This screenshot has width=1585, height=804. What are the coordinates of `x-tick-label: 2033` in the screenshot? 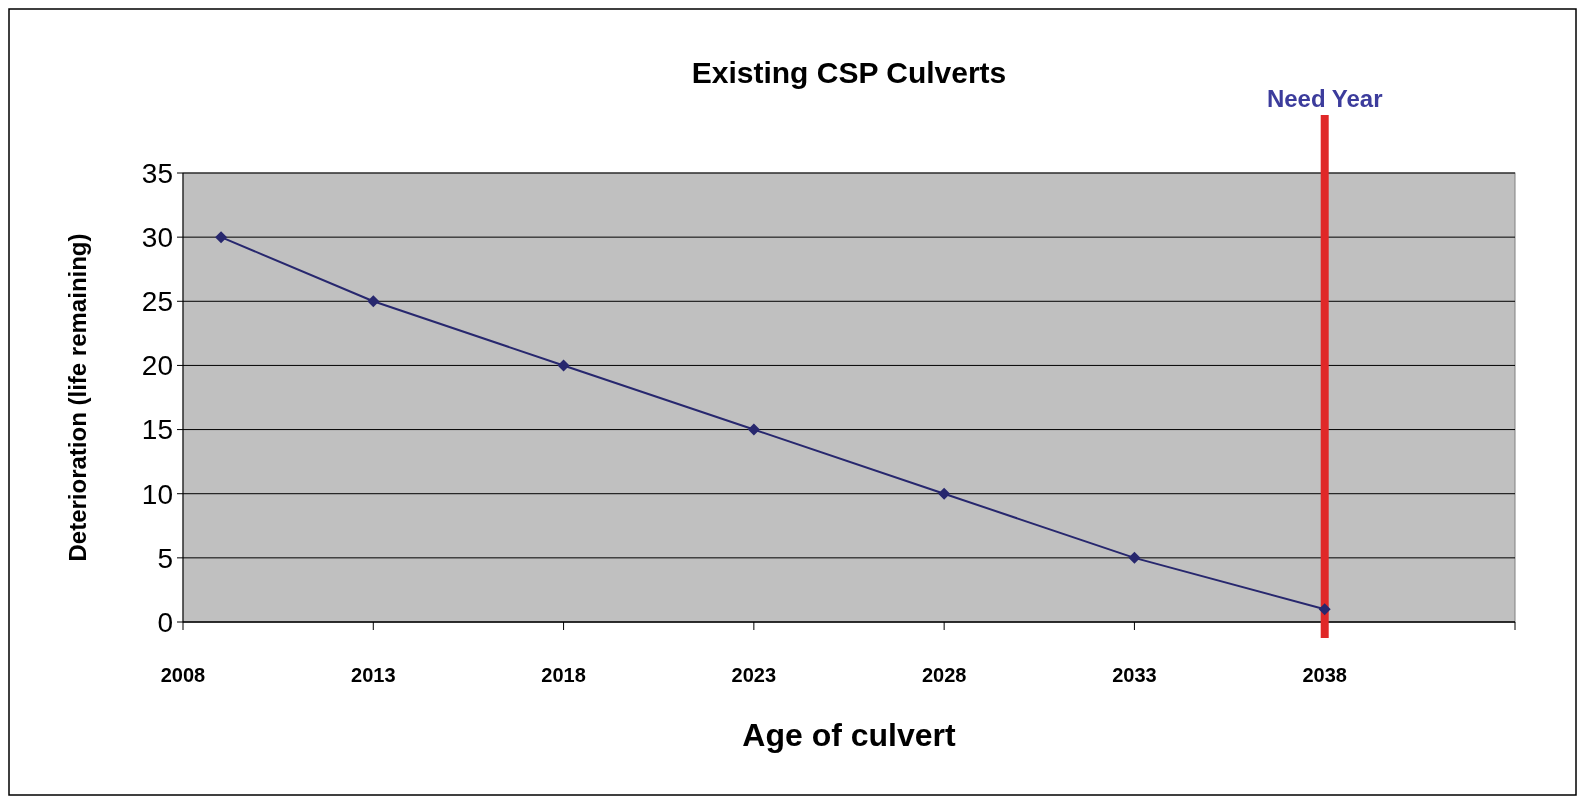 It's located at (1134, 675).